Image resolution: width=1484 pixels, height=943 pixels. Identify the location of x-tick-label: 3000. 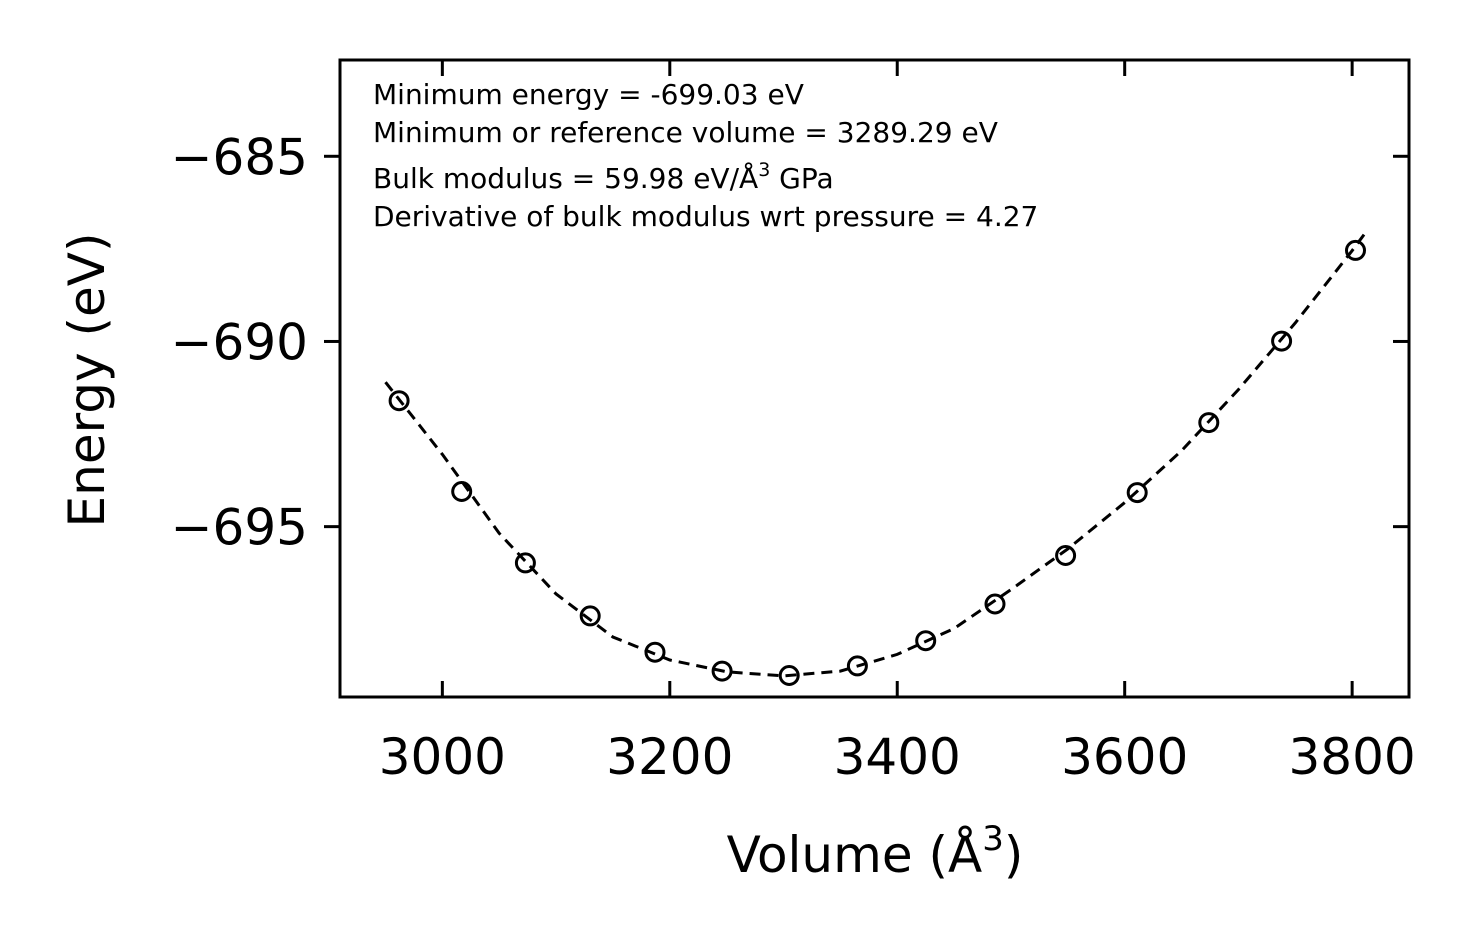
(442, 757).